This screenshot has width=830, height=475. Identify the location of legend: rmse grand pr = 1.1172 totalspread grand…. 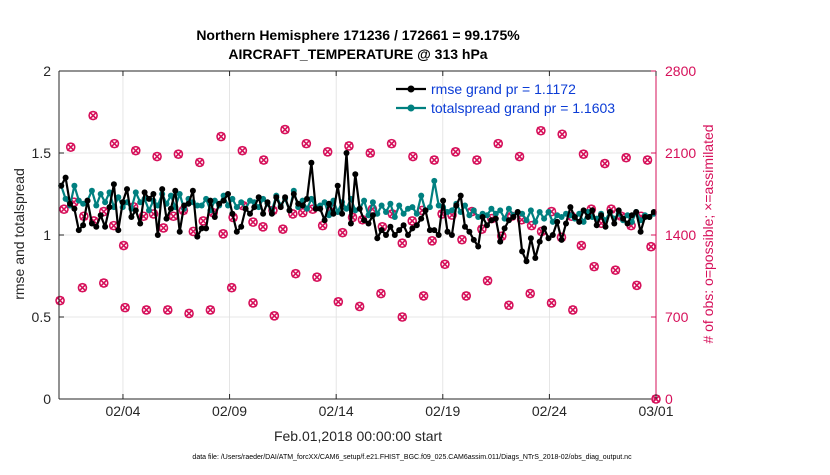
(505, 98).